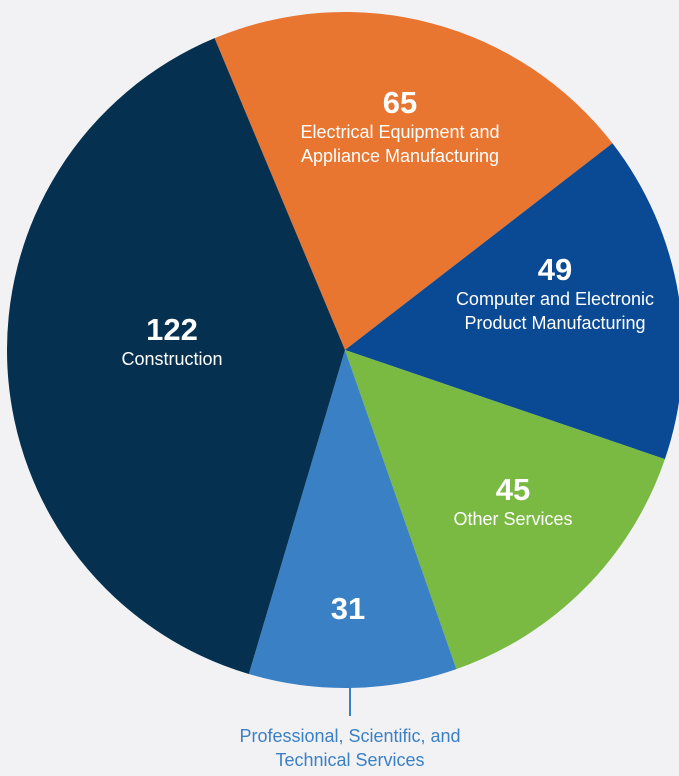 The width and height of the screenshot is (679, 776). I want to click on value-label: 65, so click(400, 102).